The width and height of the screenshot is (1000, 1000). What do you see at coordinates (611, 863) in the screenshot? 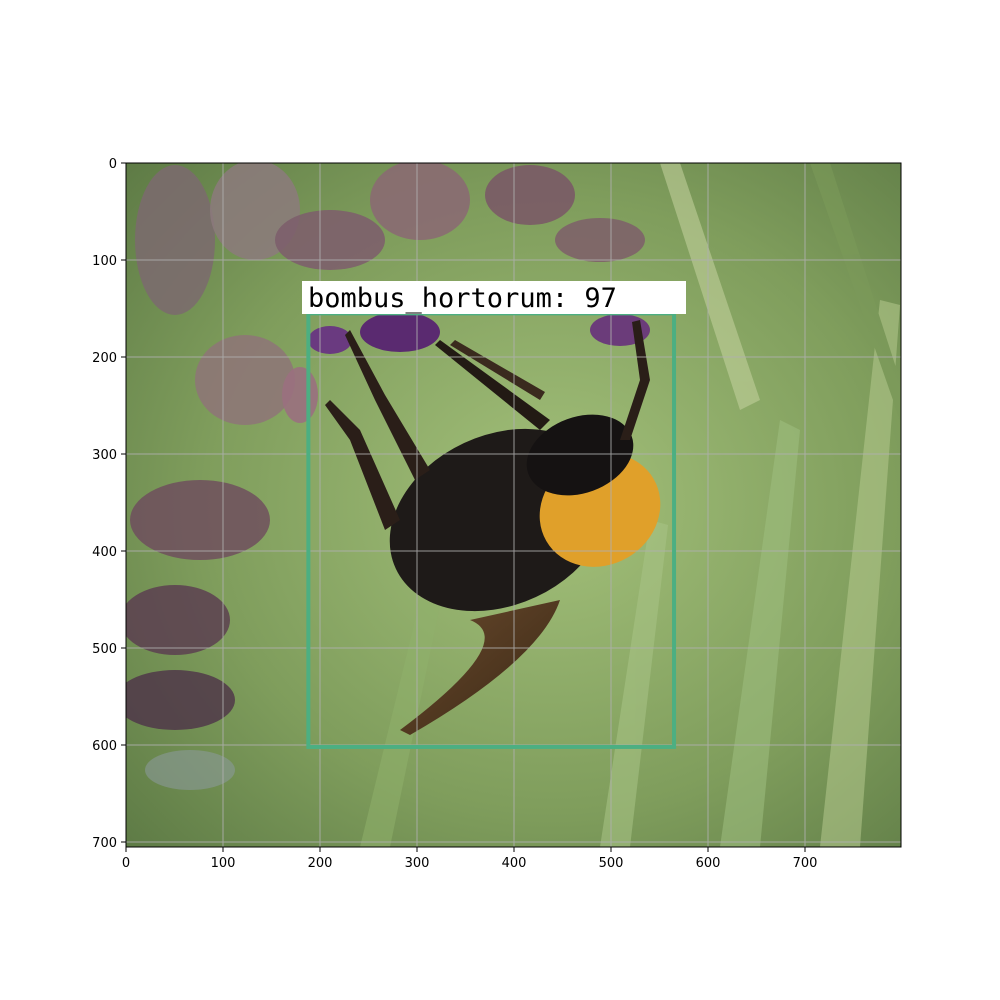
I see `x-tick-label: 500` at bounding box center [611, 863].